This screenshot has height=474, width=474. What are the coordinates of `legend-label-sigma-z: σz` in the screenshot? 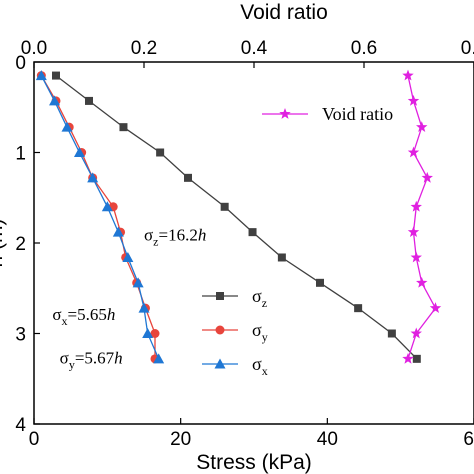 It's located at (259, 298).